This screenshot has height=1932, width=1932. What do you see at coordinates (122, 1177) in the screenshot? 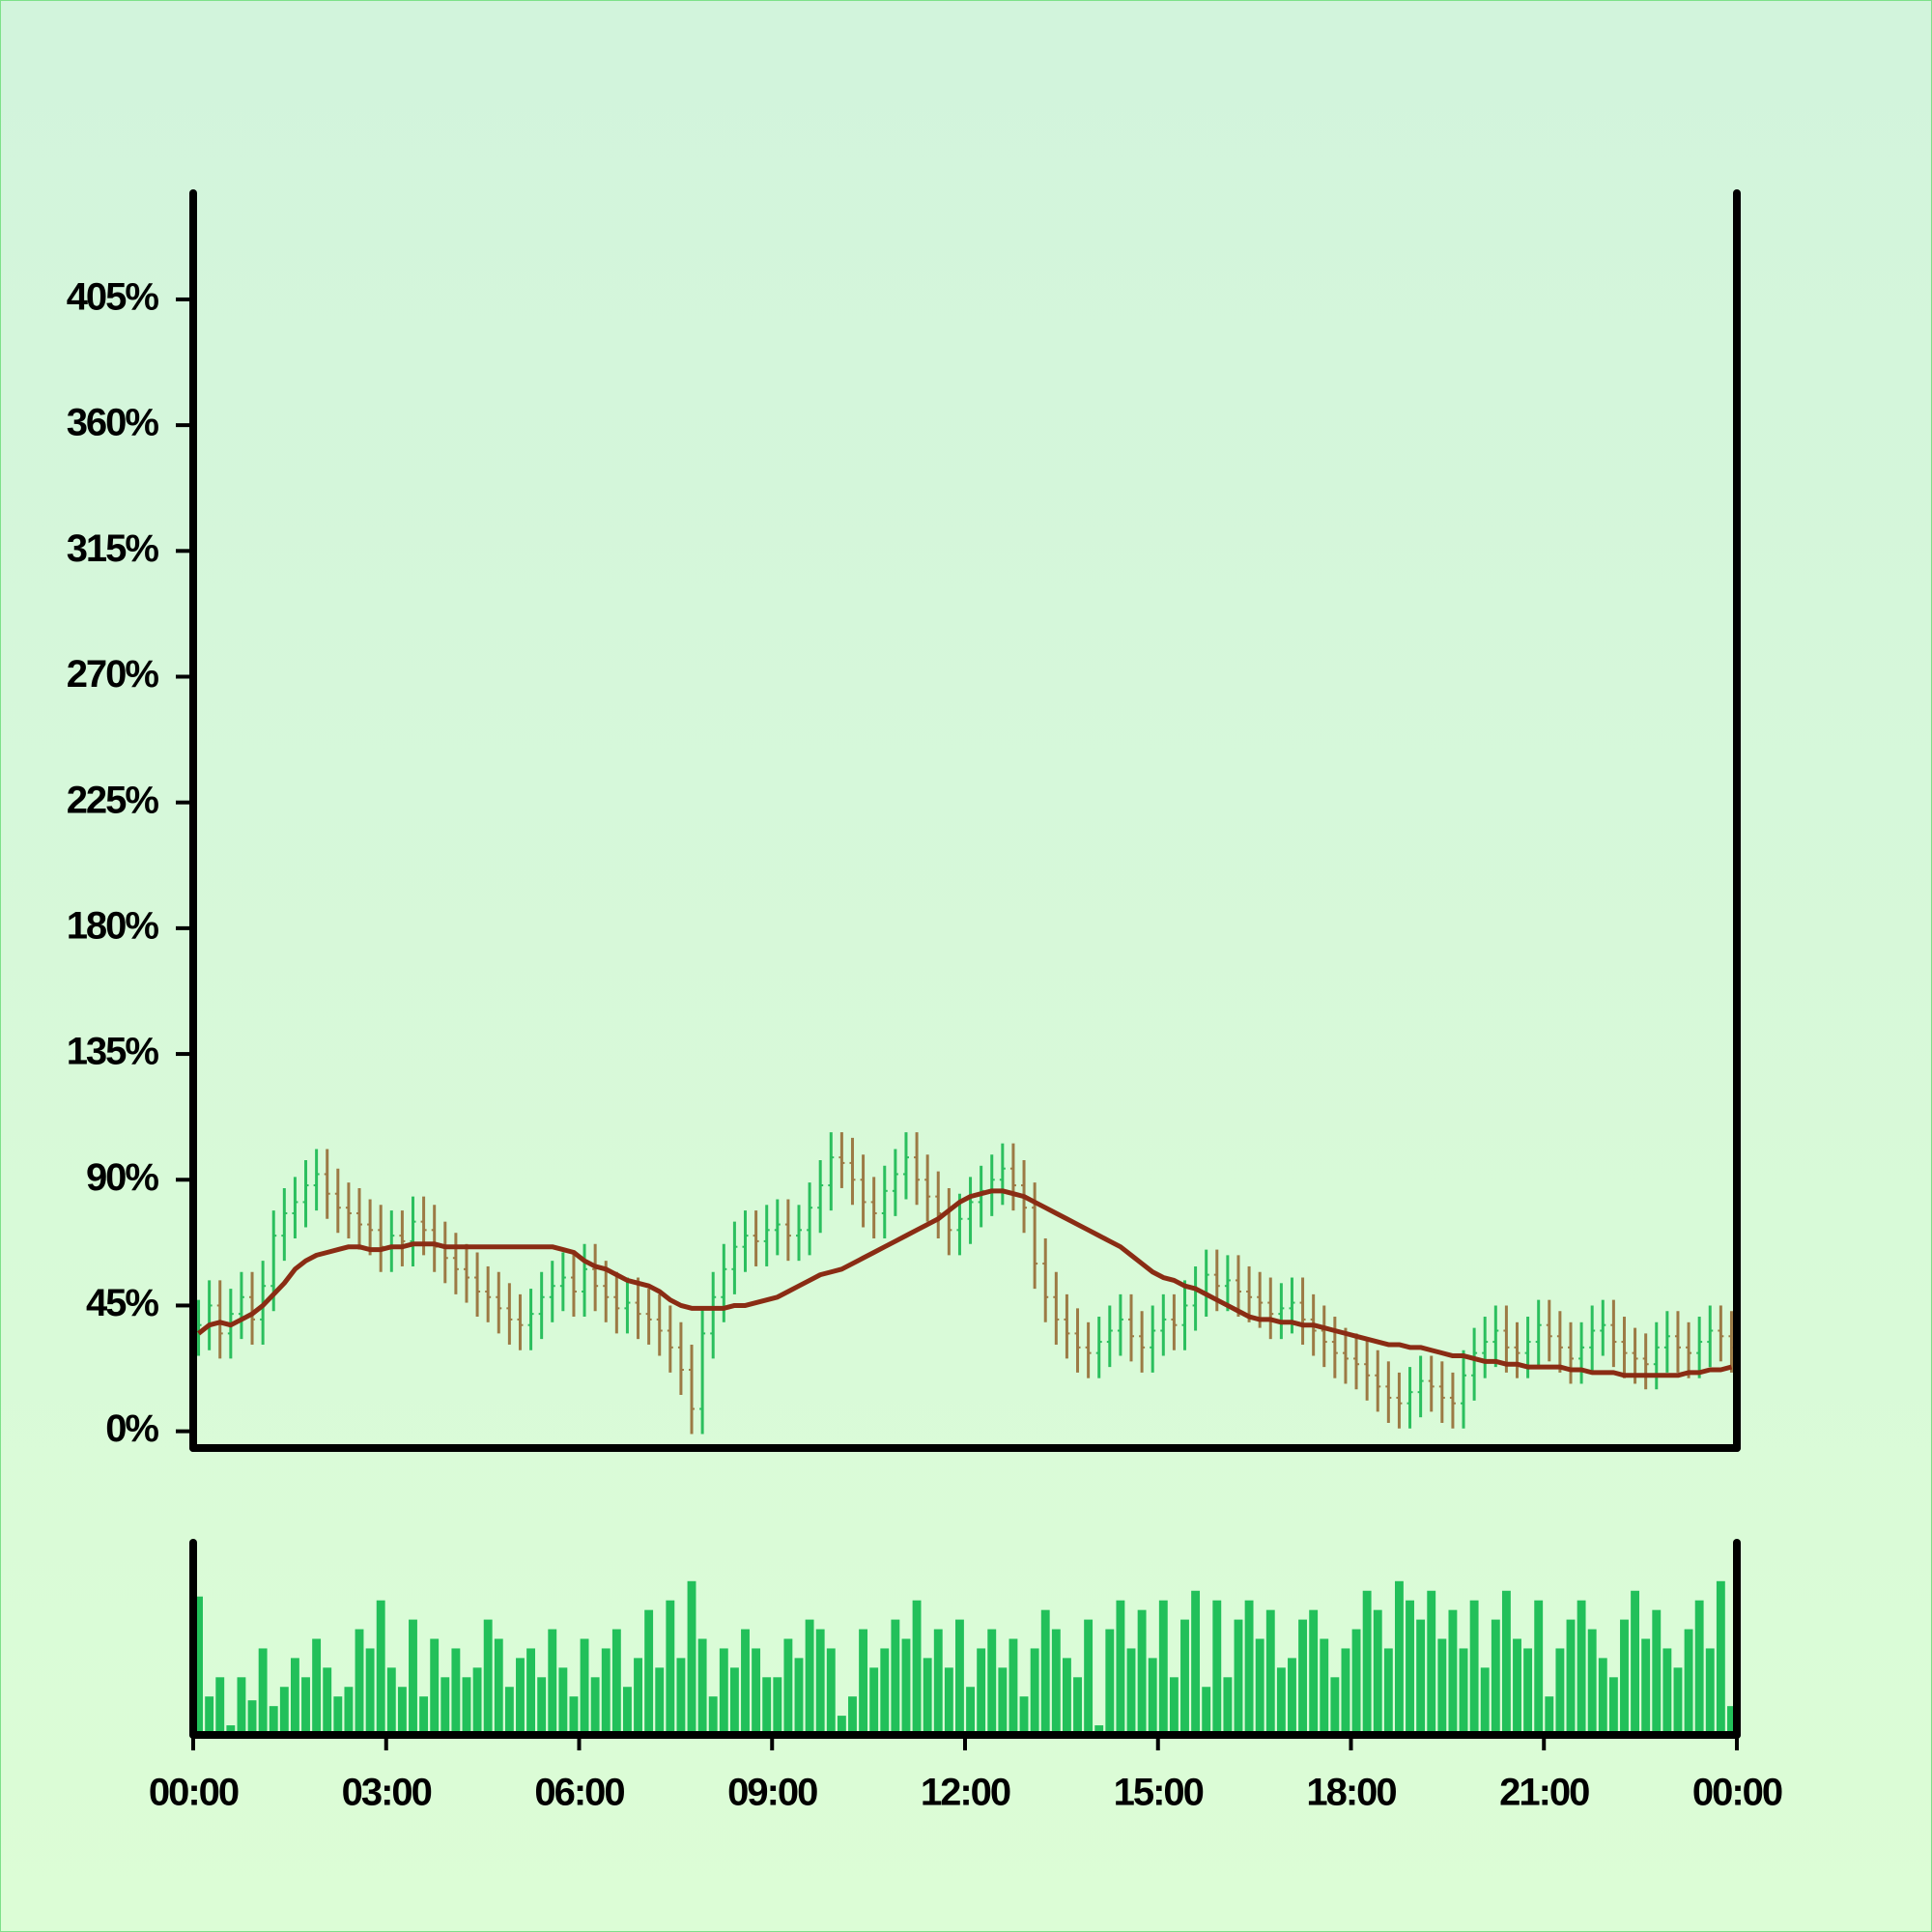
I see `y-tick-label: 90%` at bounding box center [122, 1177].